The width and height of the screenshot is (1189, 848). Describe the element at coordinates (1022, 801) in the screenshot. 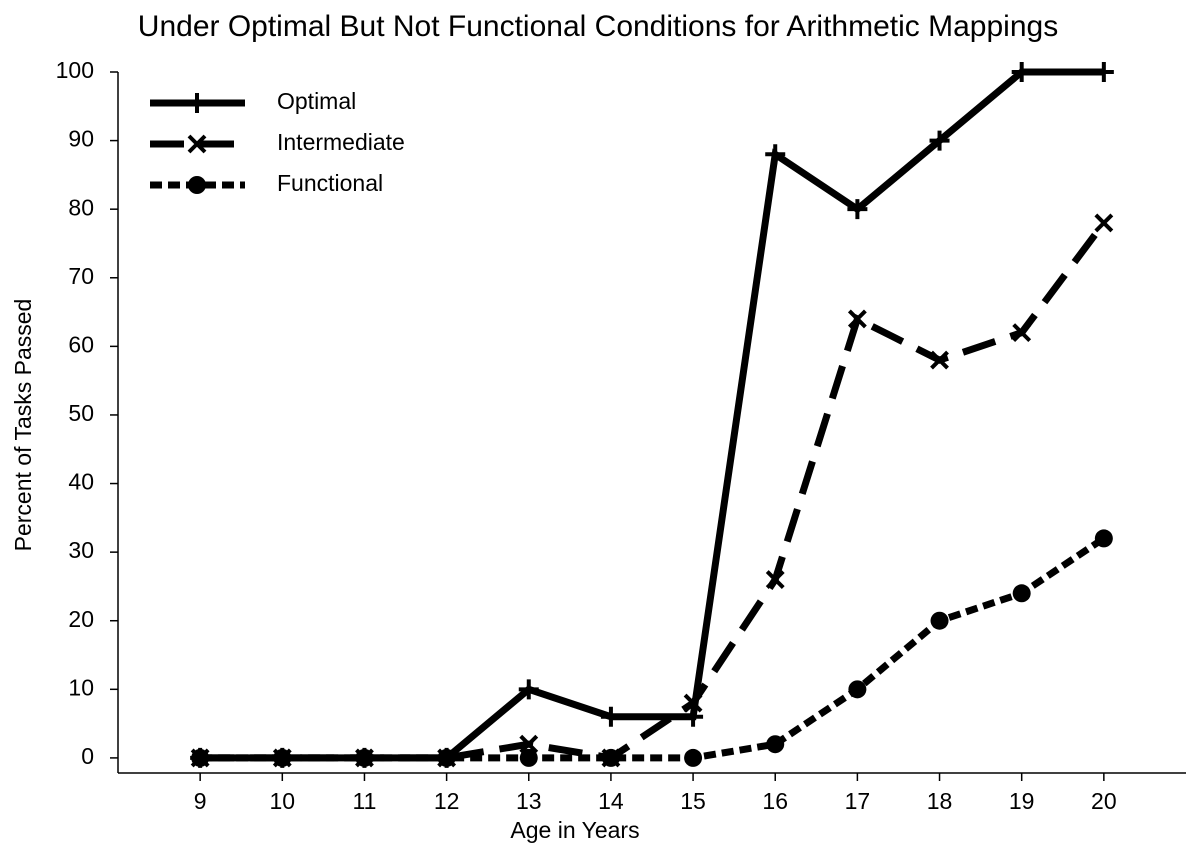

I see `x-tick-label: 19` at that location.